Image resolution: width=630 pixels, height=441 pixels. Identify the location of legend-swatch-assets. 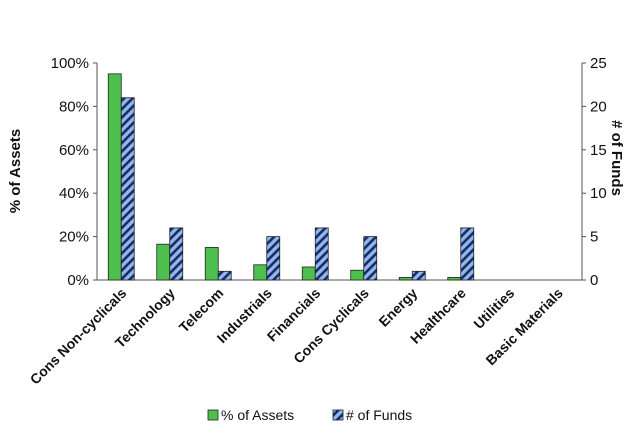
(213, 415).